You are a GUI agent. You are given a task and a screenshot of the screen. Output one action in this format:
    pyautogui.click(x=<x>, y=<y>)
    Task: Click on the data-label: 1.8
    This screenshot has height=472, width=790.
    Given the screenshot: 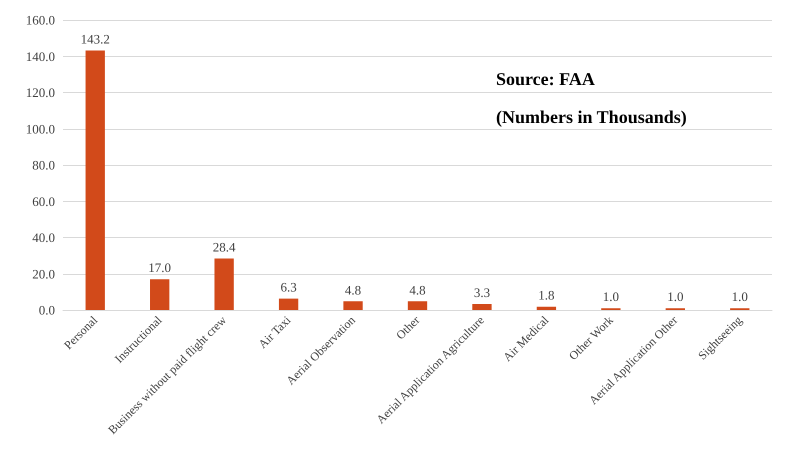 What is the action you would take?
    pyautogui.click(x=546, y=295)
    